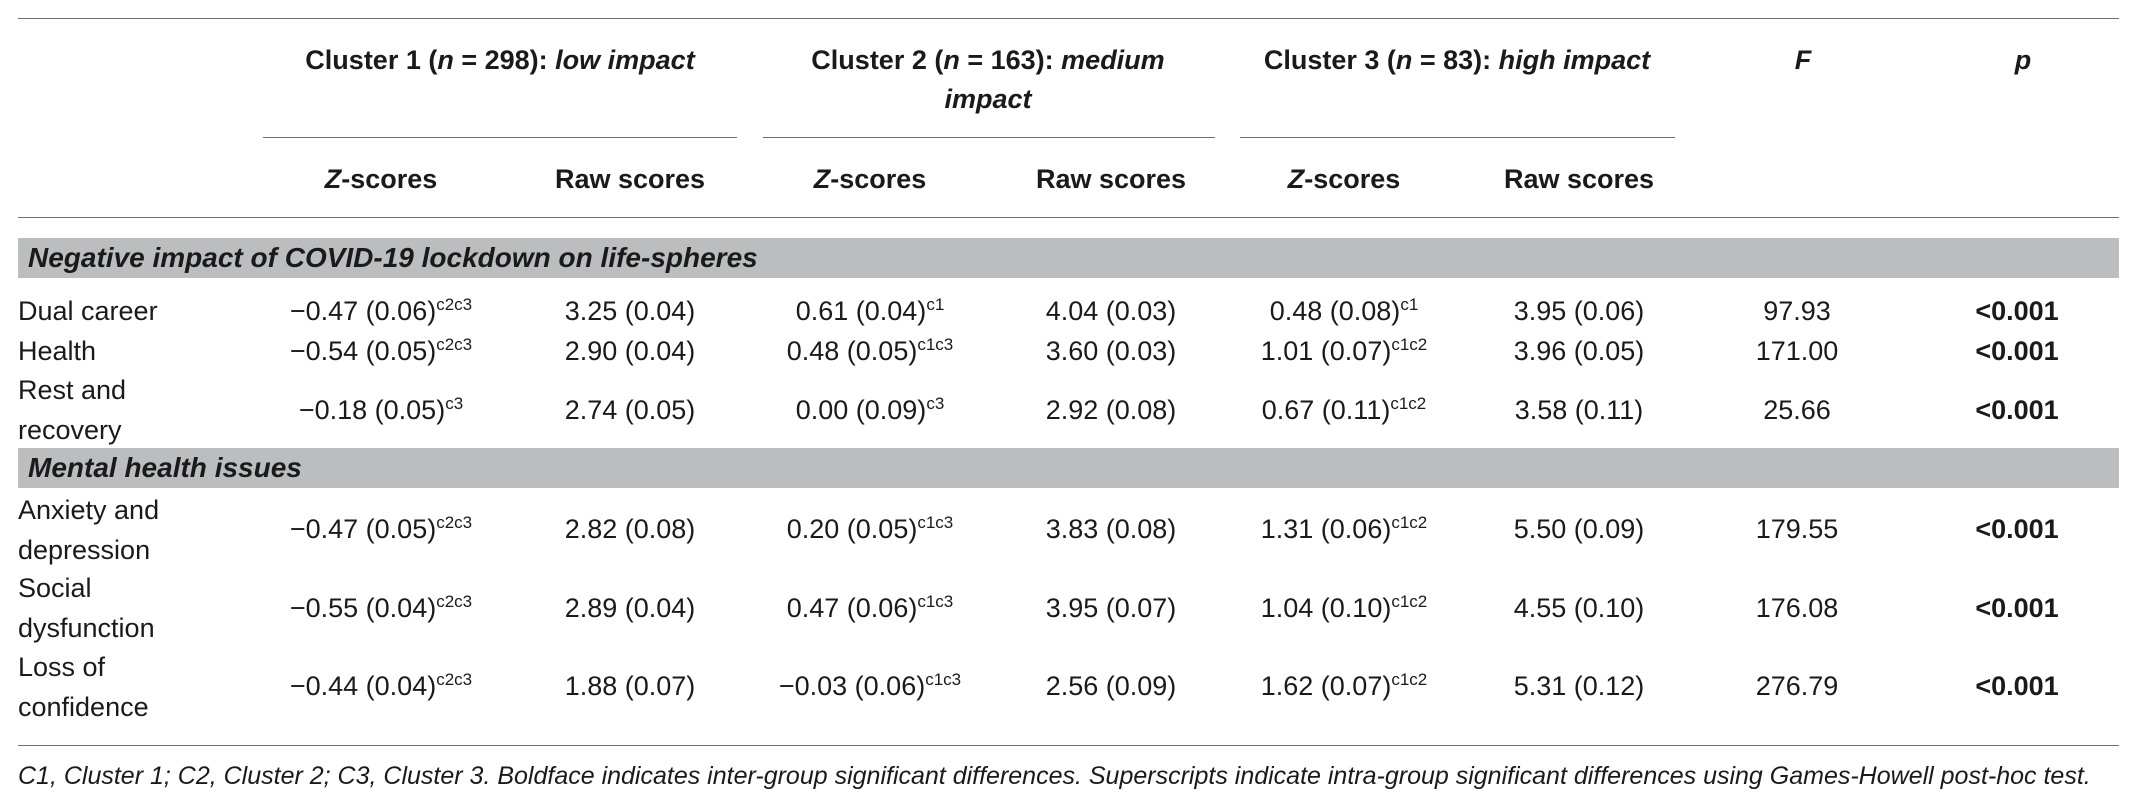 This screenshot has width=2131, height=812. What do you see at coordinates (988, 99) in the screenshot?
I see `cluster2-header-line2: impact` at bounding box center [988, 99].